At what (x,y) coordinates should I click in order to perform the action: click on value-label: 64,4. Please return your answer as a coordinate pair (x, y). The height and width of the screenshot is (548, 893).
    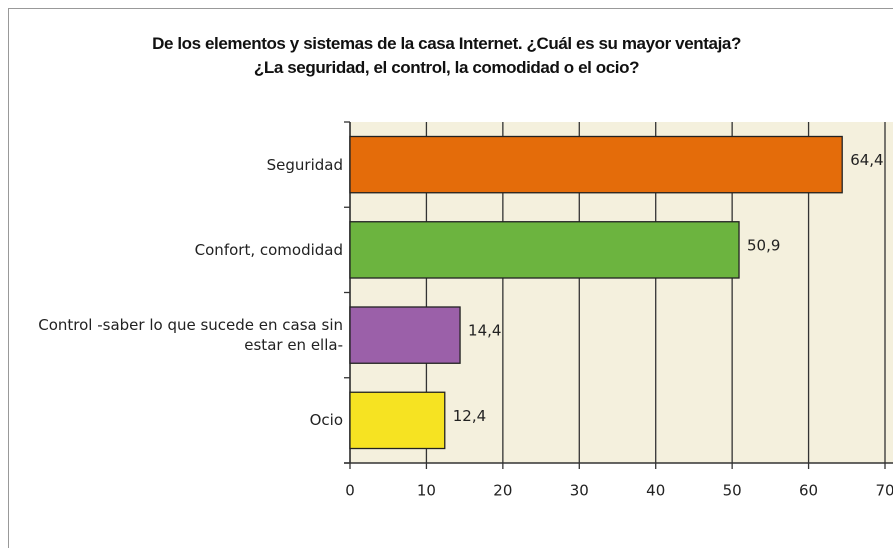
    Looking at the image, I should click on (866, 160).